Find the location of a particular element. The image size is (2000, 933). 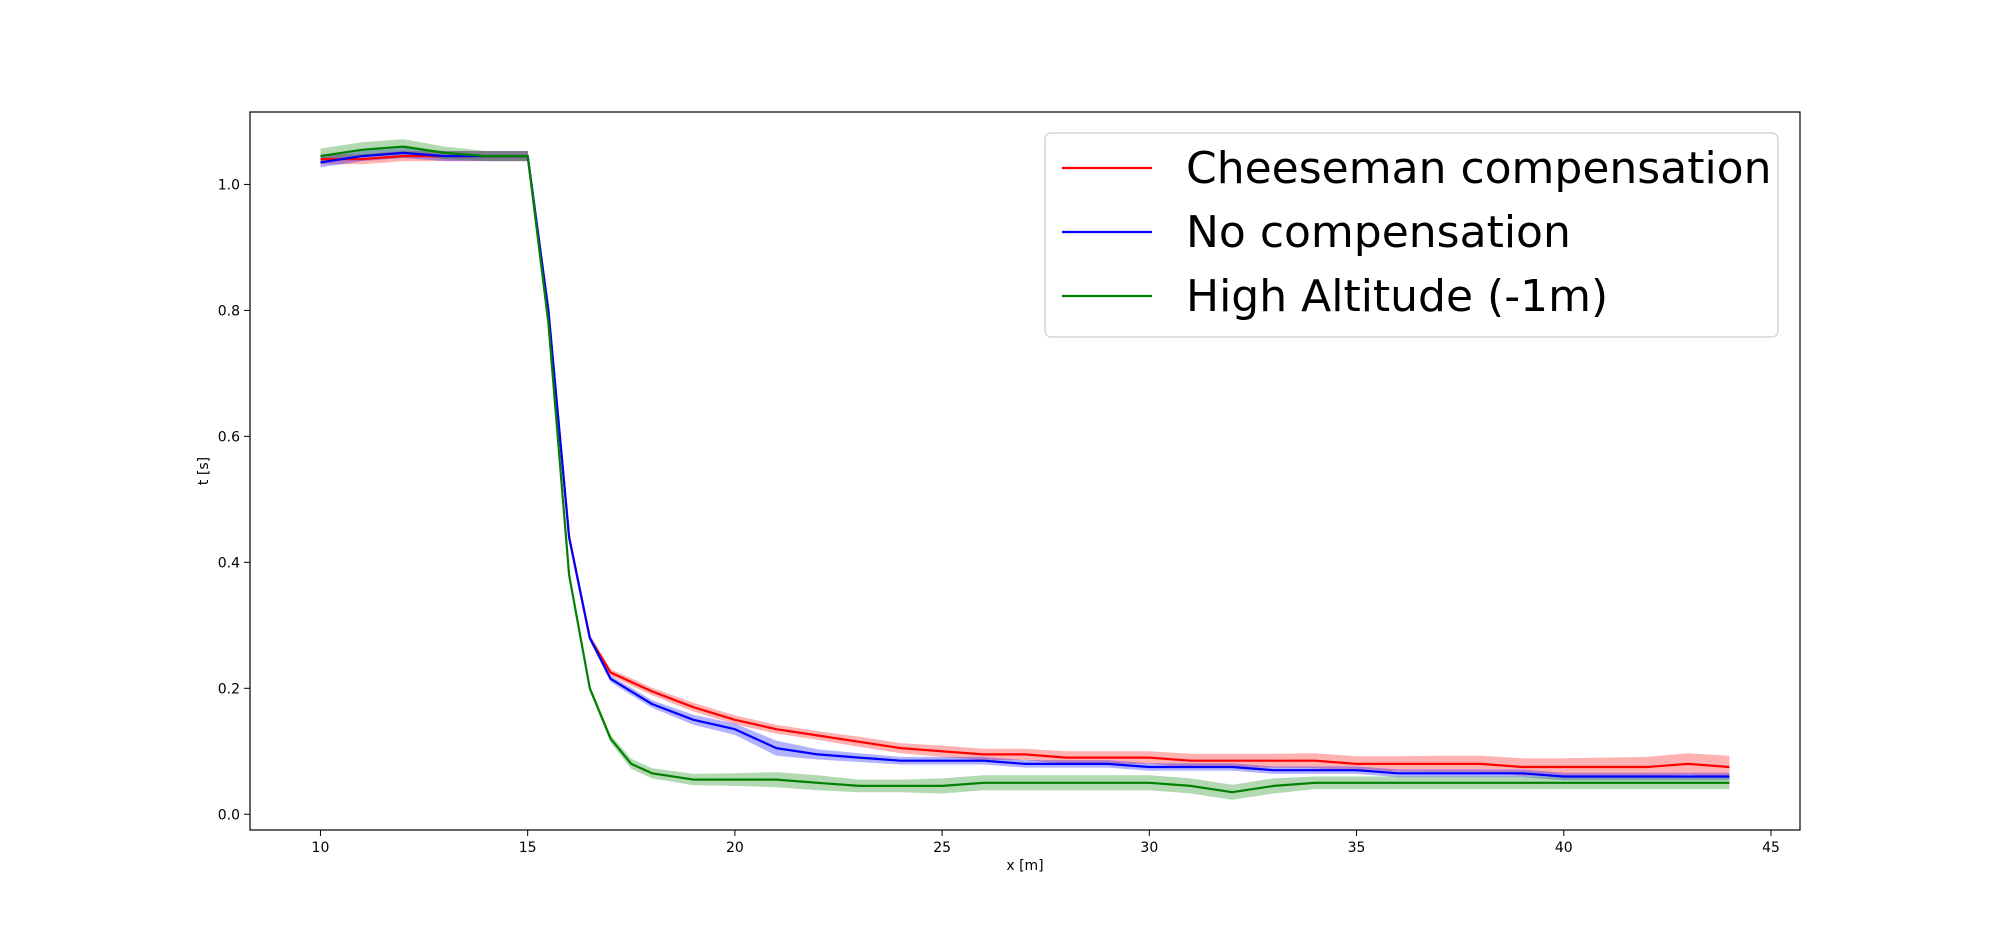

x-tick-label: 40 is located at coordinates (1564, 848).